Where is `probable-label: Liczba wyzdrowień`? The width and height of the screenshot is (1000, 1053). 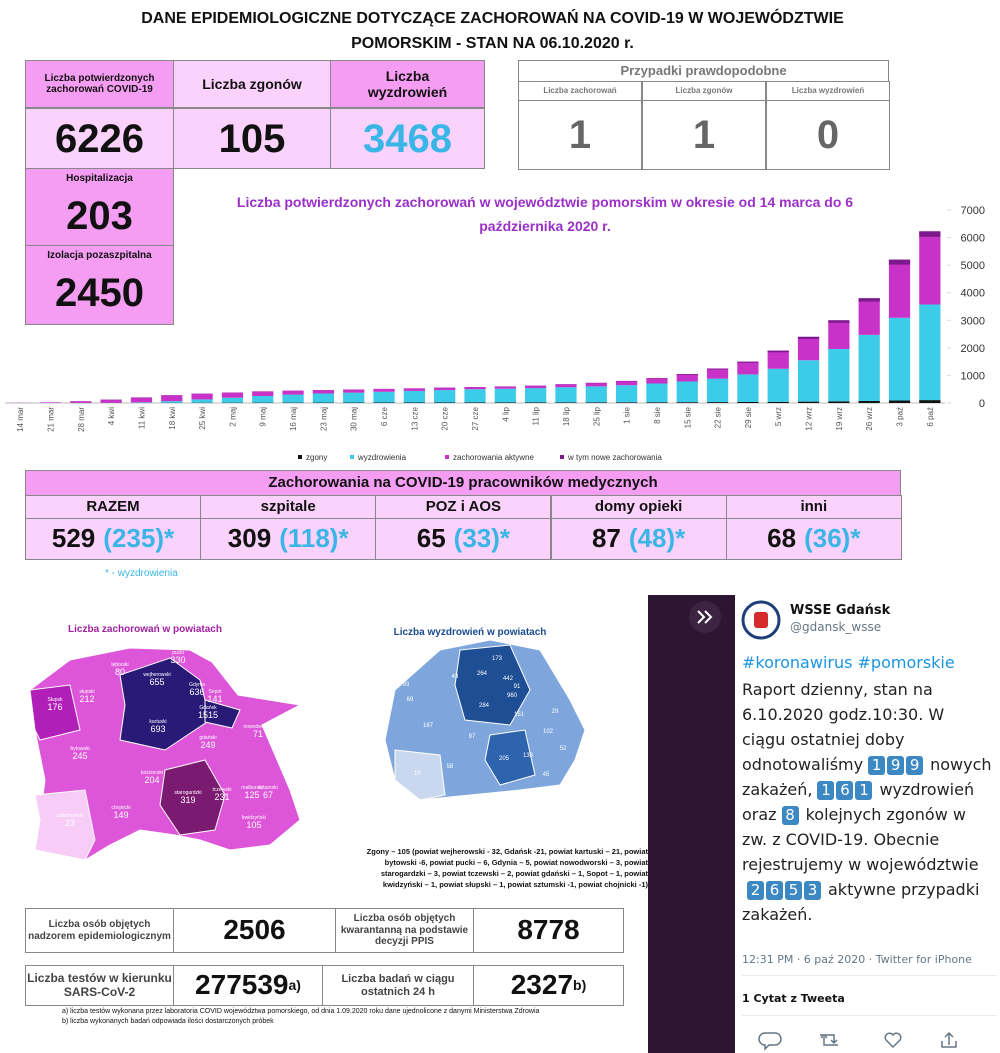
probable-label: Liczba wyzdrowień is located at coordinates (828, 91).